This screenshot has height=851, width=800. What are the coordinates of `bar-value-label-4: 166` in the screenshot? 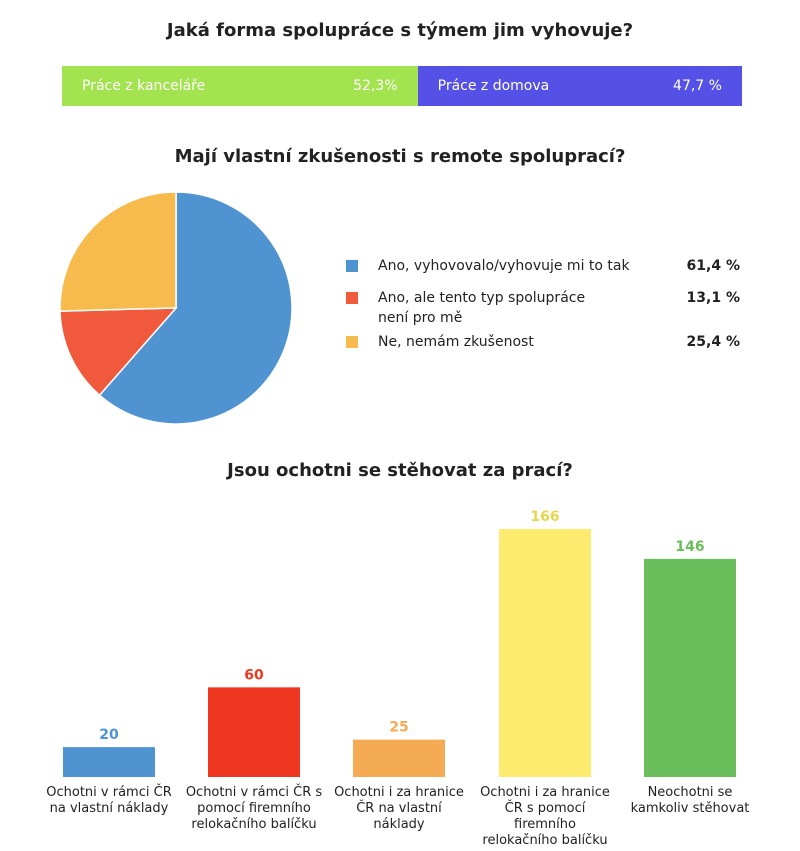 It's located at (544, 517).